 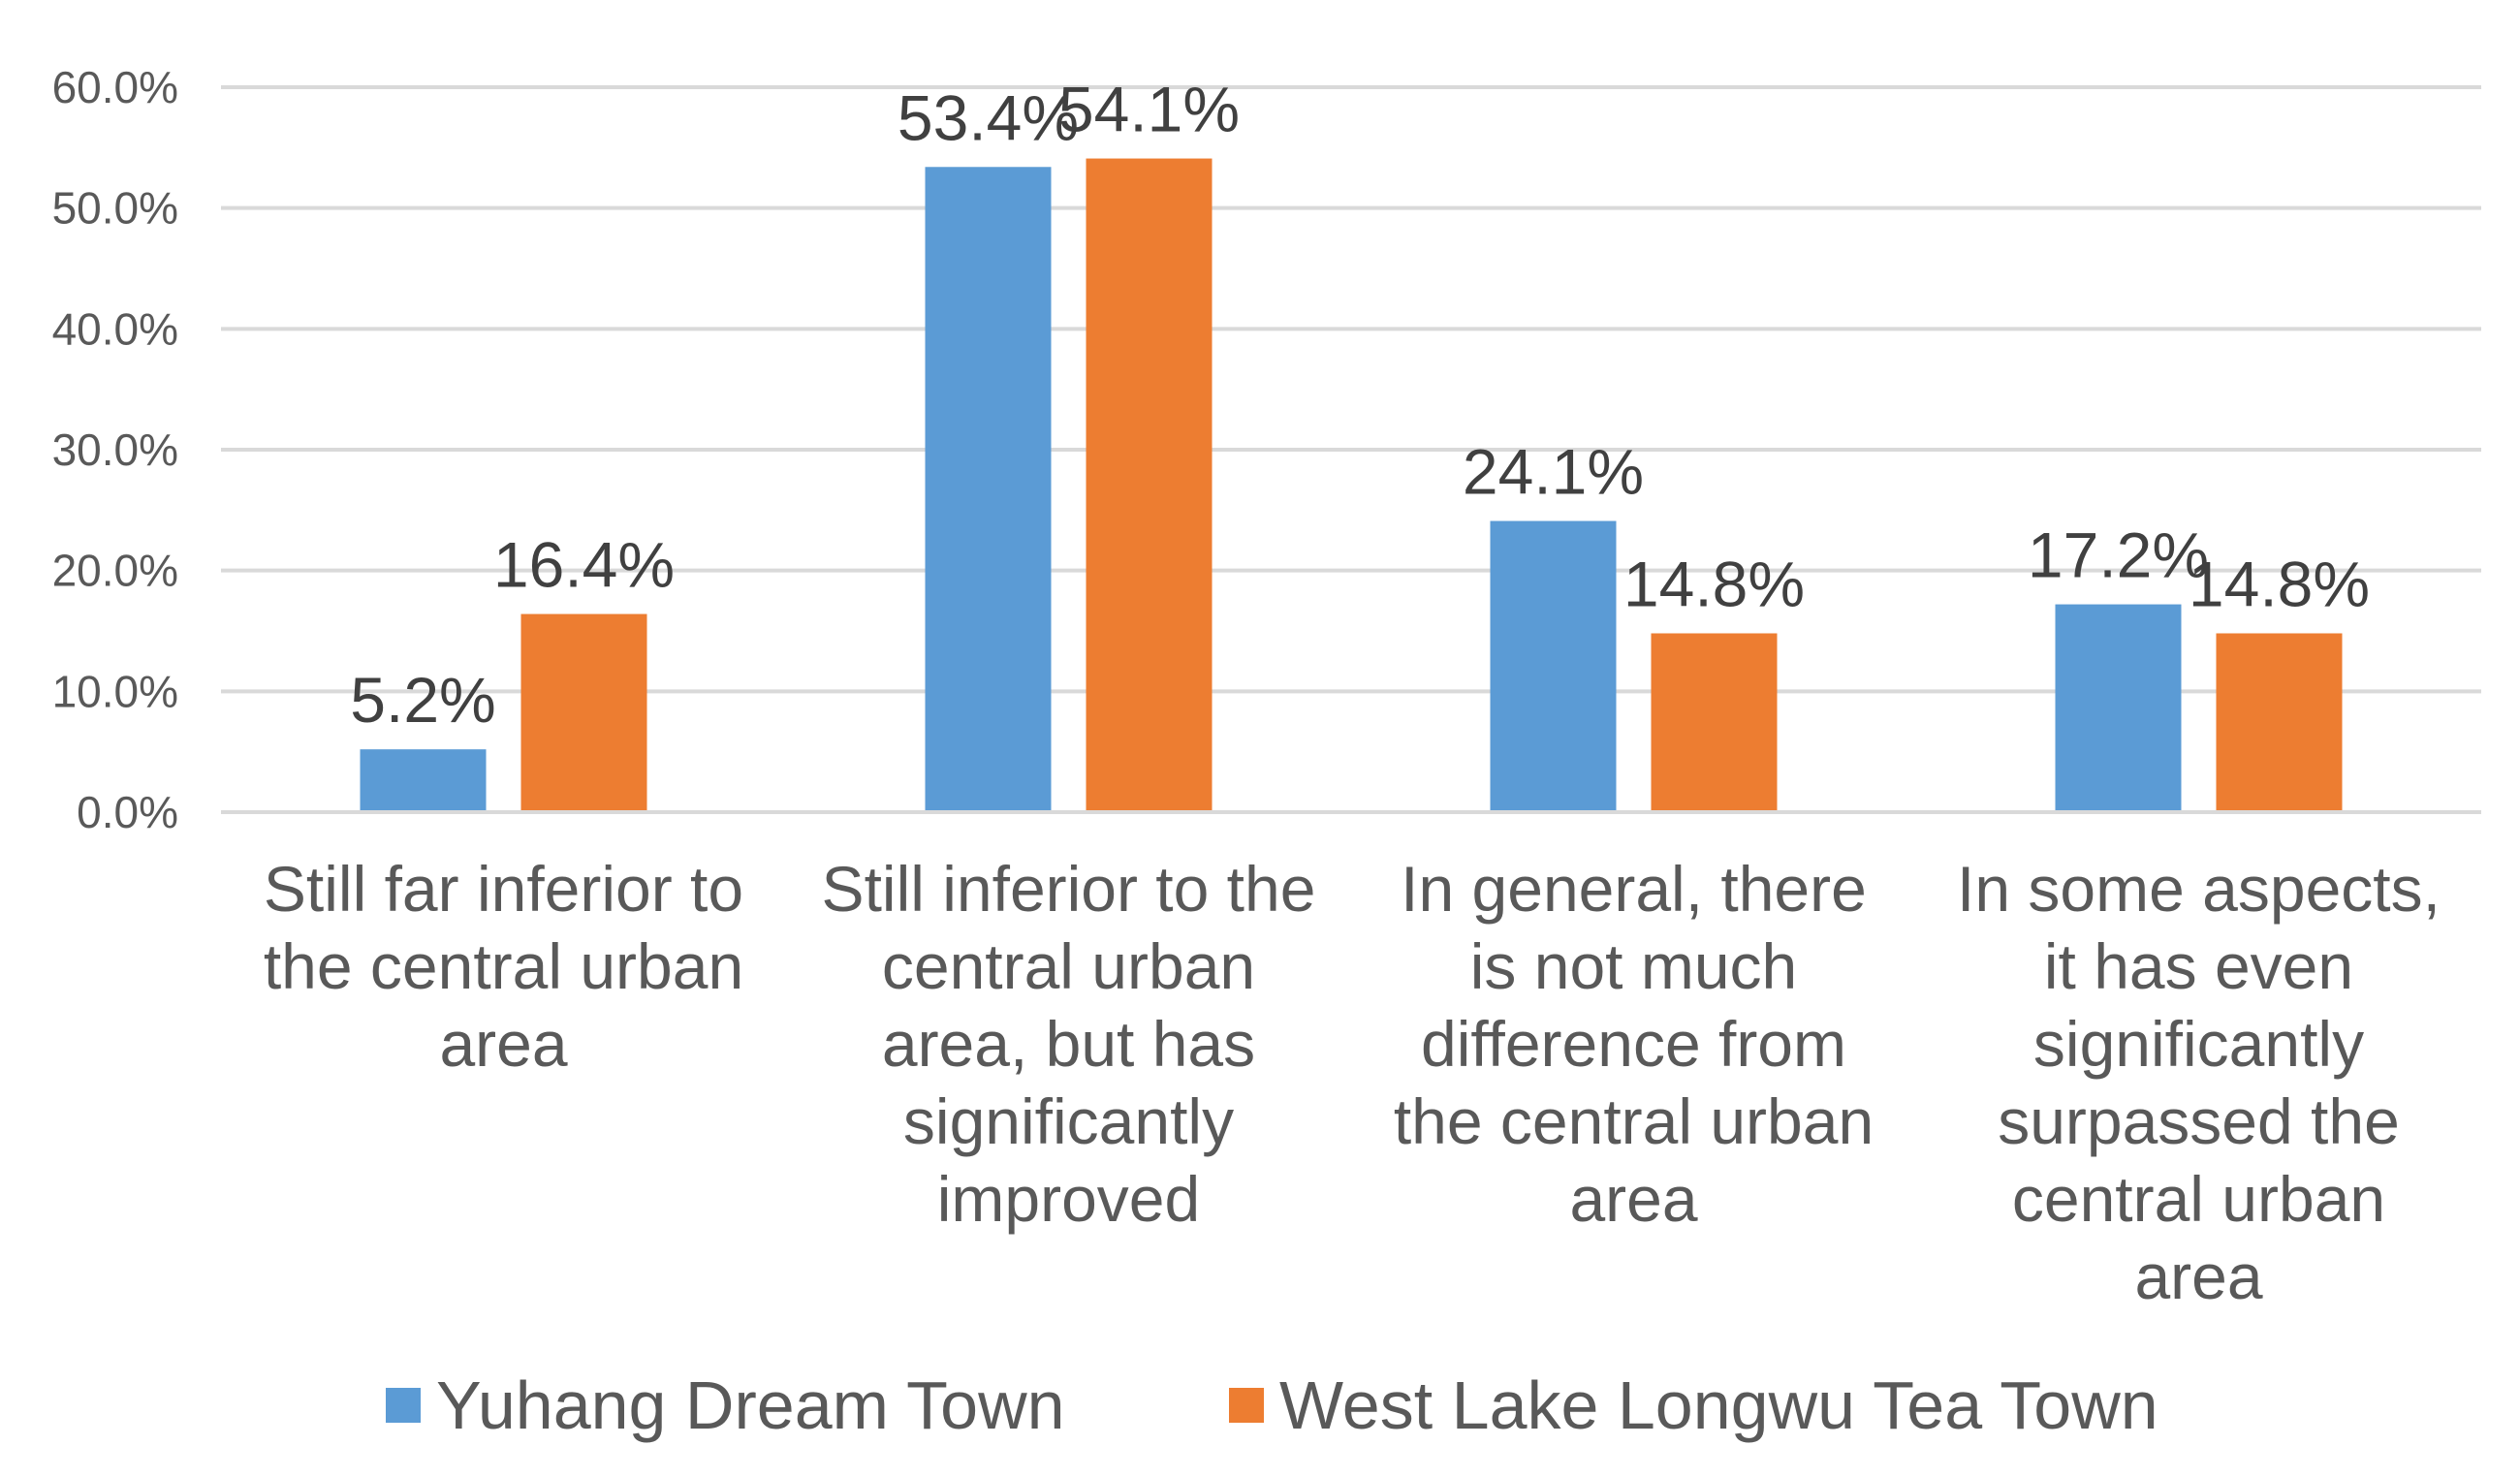 What do you see at coordinates (115, 691) in the screenshot?
I see `y-tick-label: 10.0%` at bounding box center [115, 691].